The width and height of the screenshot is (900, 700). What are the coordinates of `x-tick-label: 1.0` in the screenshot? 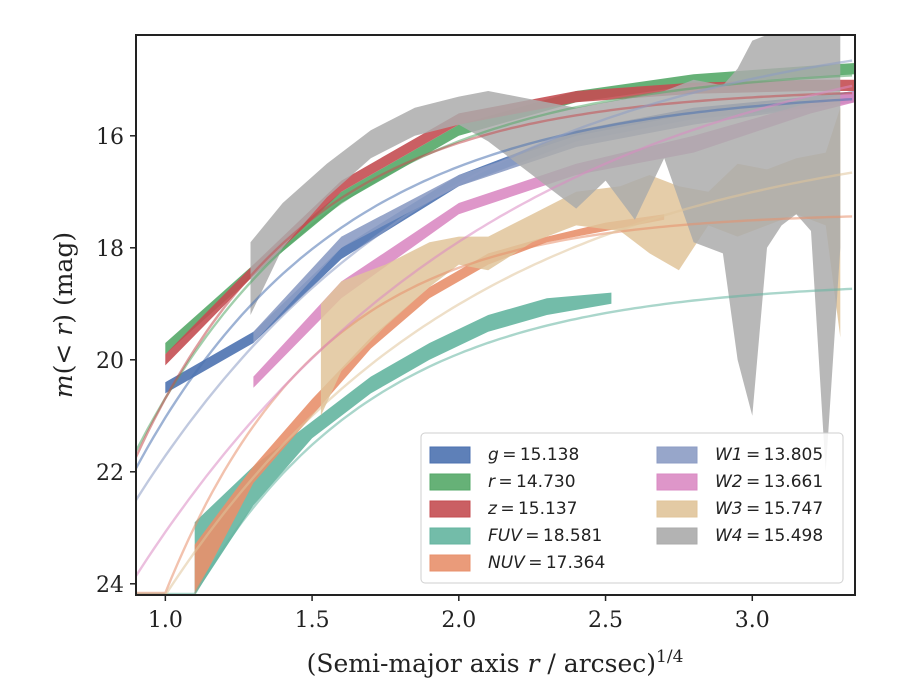 It's located at (165, 620).